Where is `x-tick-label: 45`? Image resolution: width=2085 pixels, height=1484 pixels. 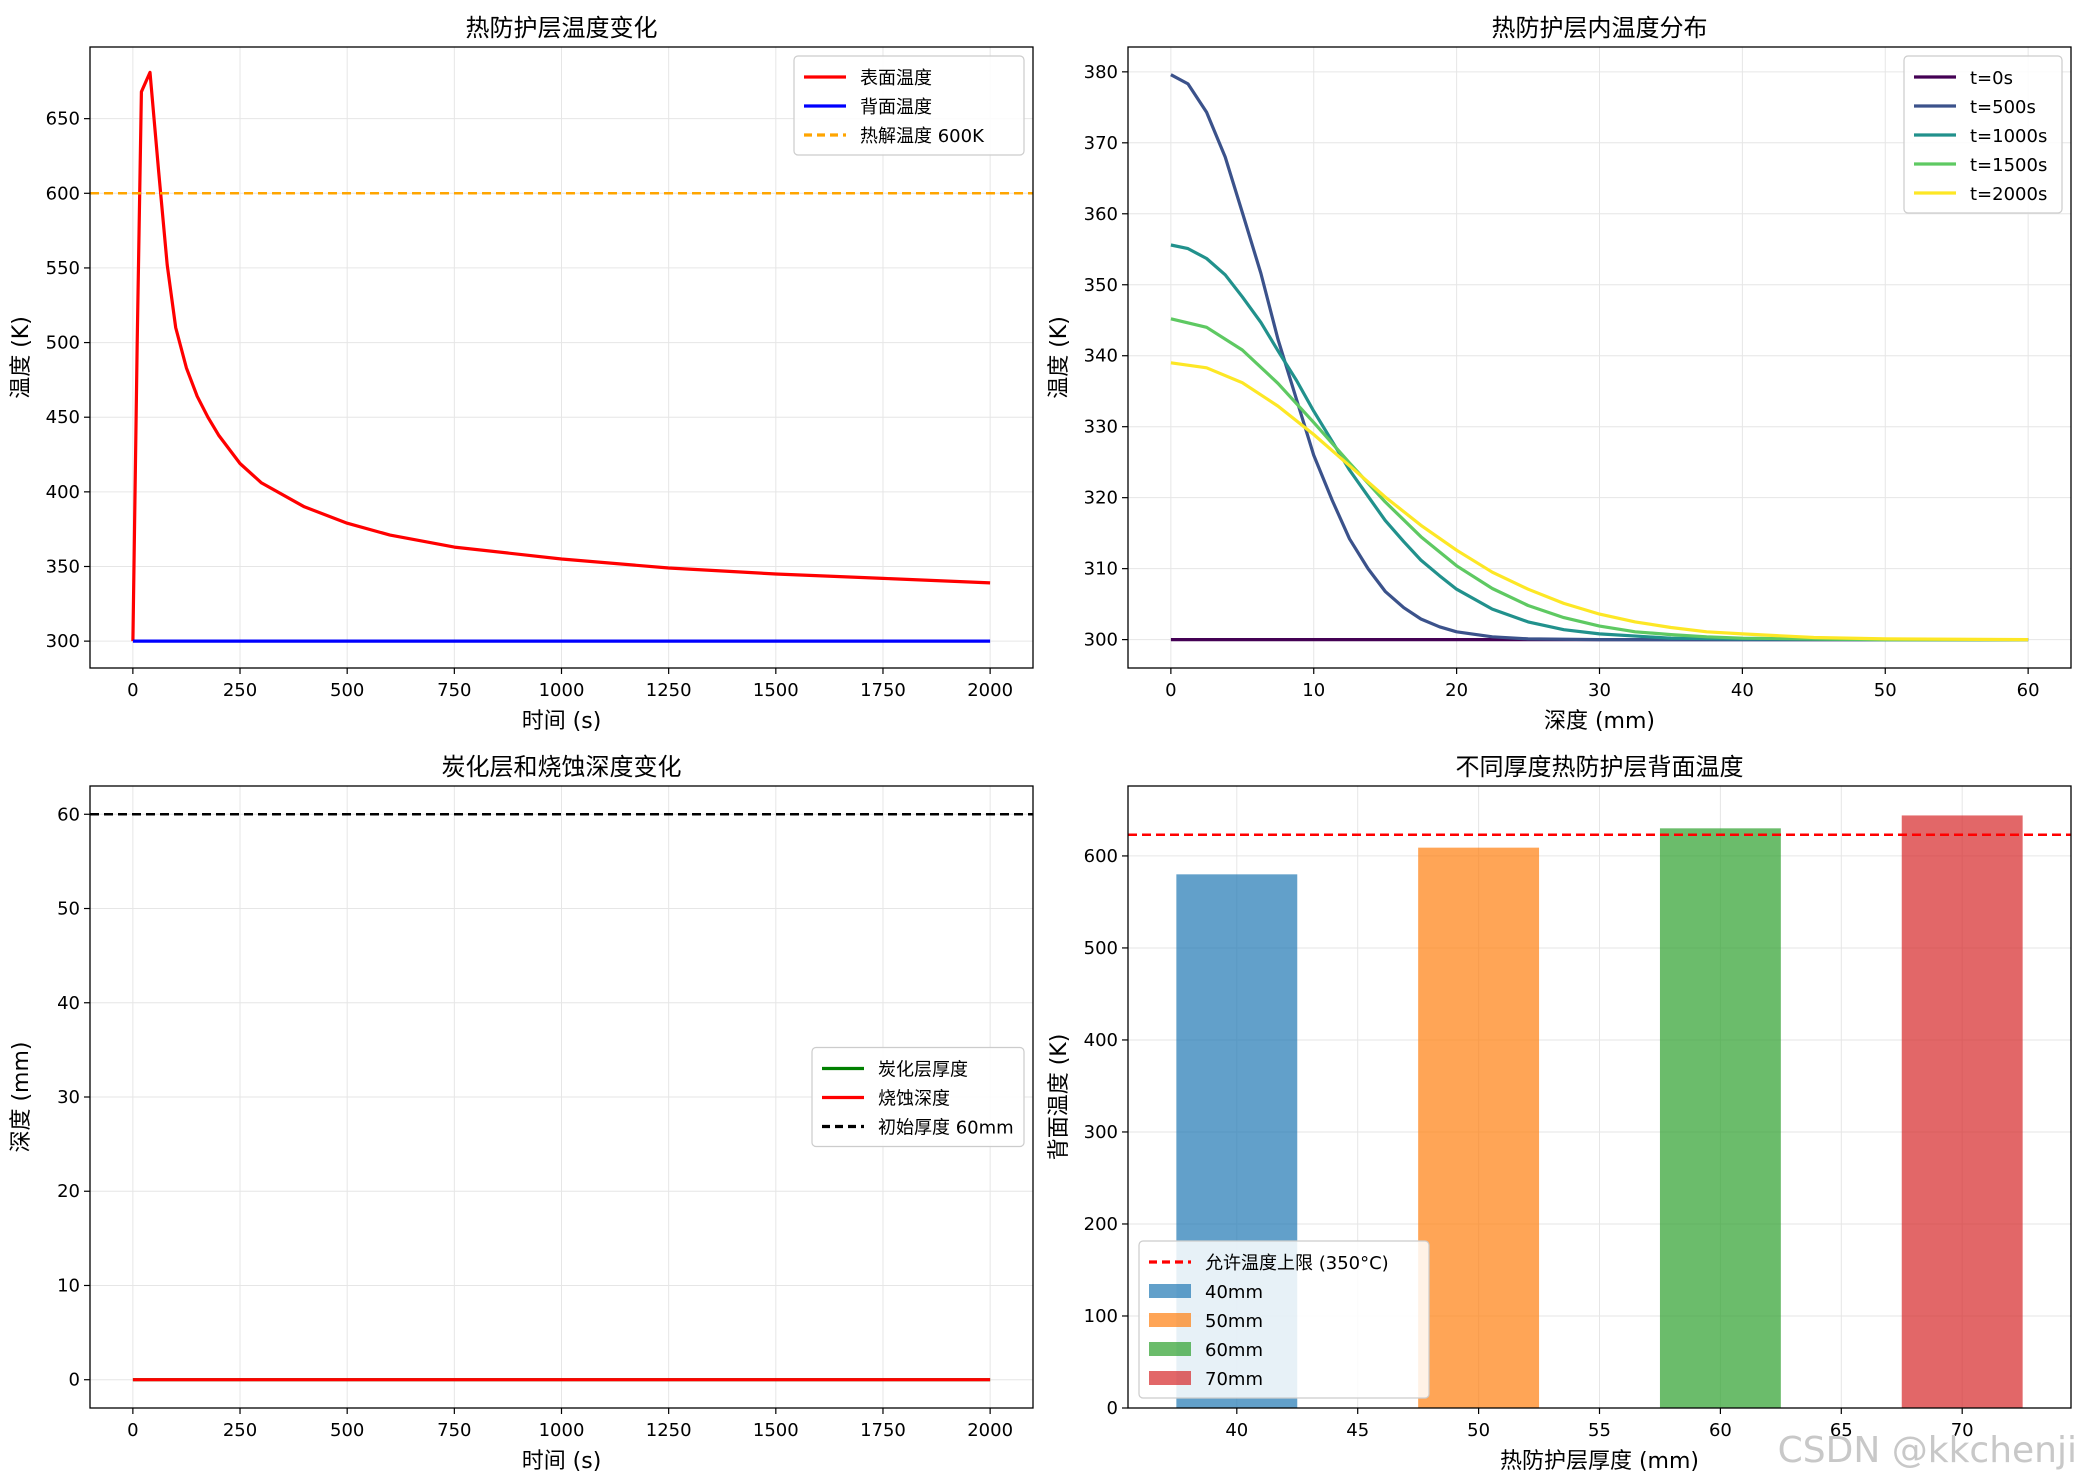 x-tick-label: 45 is located at coordinates (1357, 1430).